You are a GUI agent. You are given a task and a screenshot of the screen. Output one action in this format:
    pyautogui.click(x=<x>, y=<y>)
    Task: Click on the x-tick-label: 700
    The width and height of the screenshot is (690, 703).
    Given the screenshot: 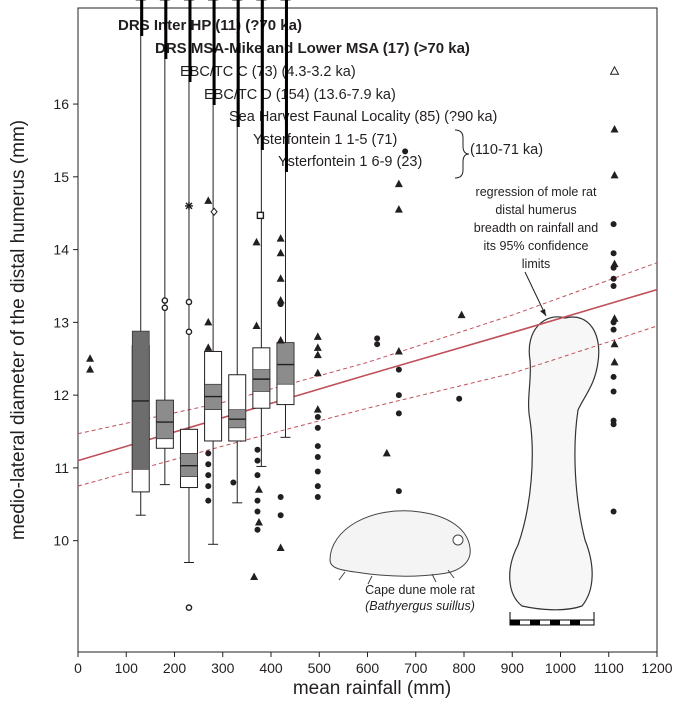 What is the action you would take?
    pyautogui.click(x=416, y=668)
    